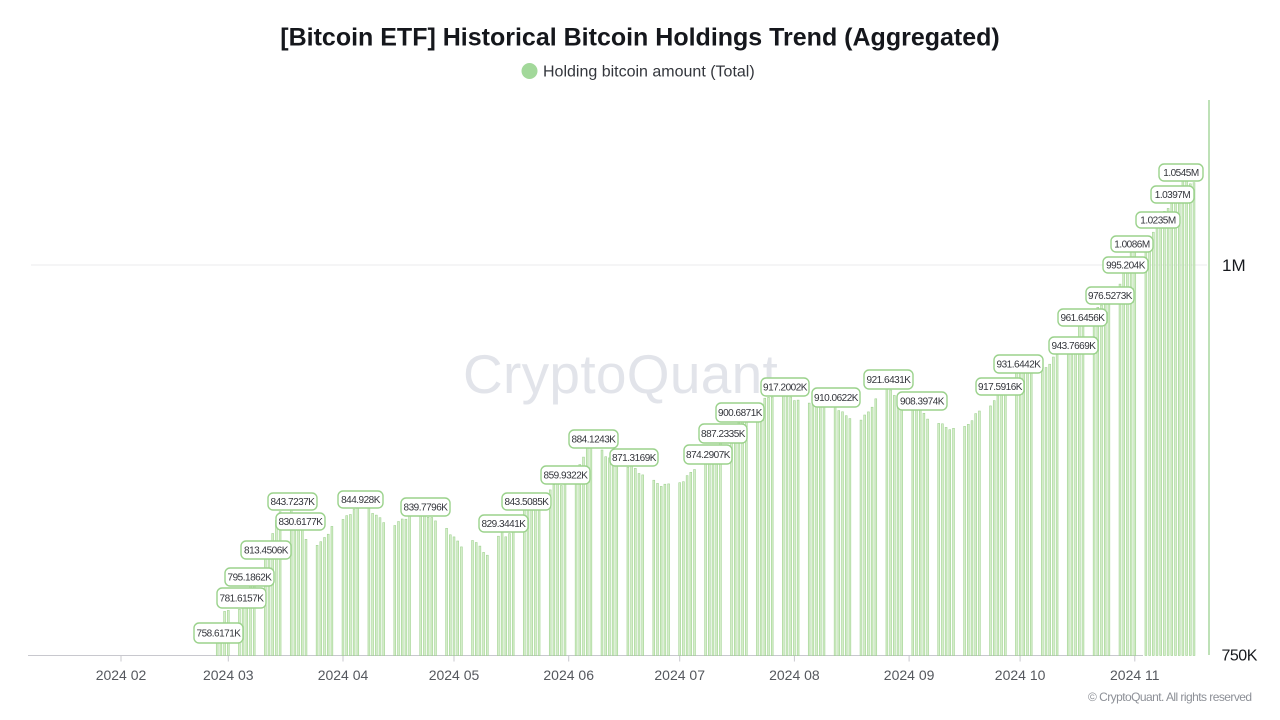 The width and height of the screenshot is (1280, 720). What do you see at coordinates (568, 675) in the screenshot?
I see `svg-text: 2024 06` at bounding box center [568, 675].